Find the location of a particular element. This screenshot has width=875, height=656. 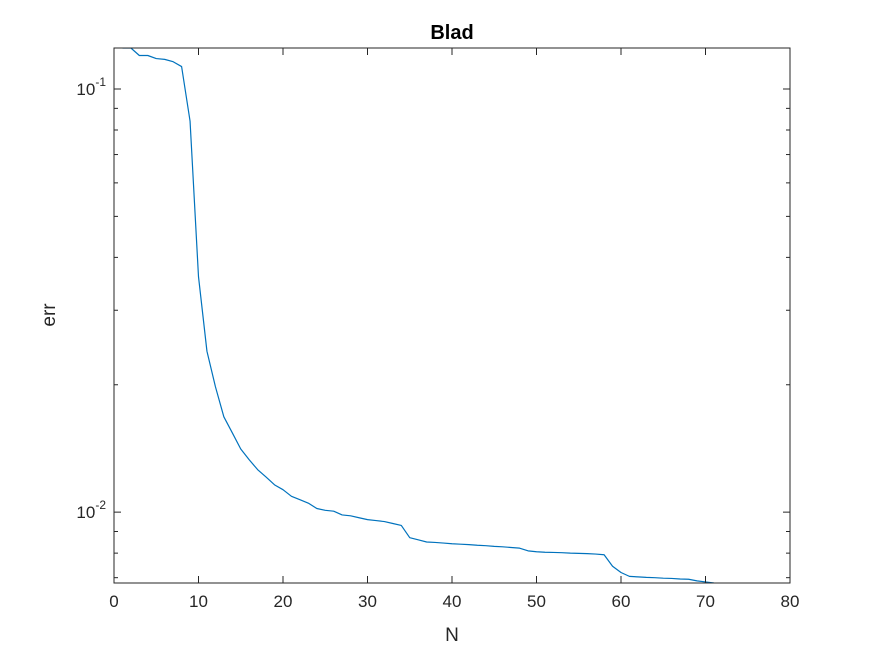

x-tick-label: 40 is located at coordinates (452, 601).